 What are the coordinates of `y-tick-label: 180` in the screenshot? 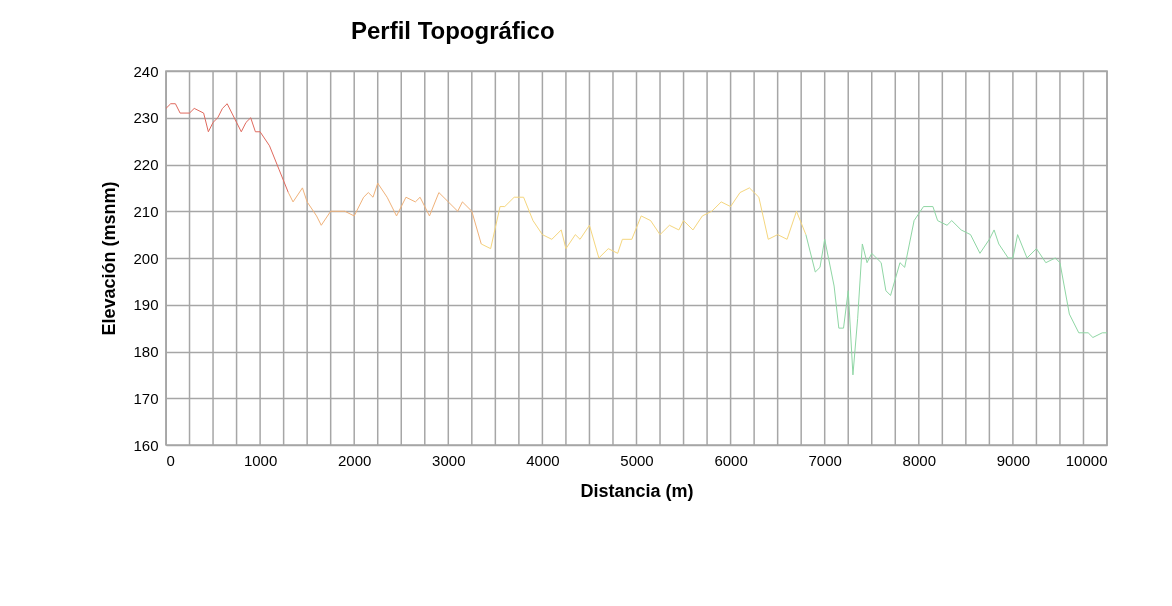 It's located at (146, 351).